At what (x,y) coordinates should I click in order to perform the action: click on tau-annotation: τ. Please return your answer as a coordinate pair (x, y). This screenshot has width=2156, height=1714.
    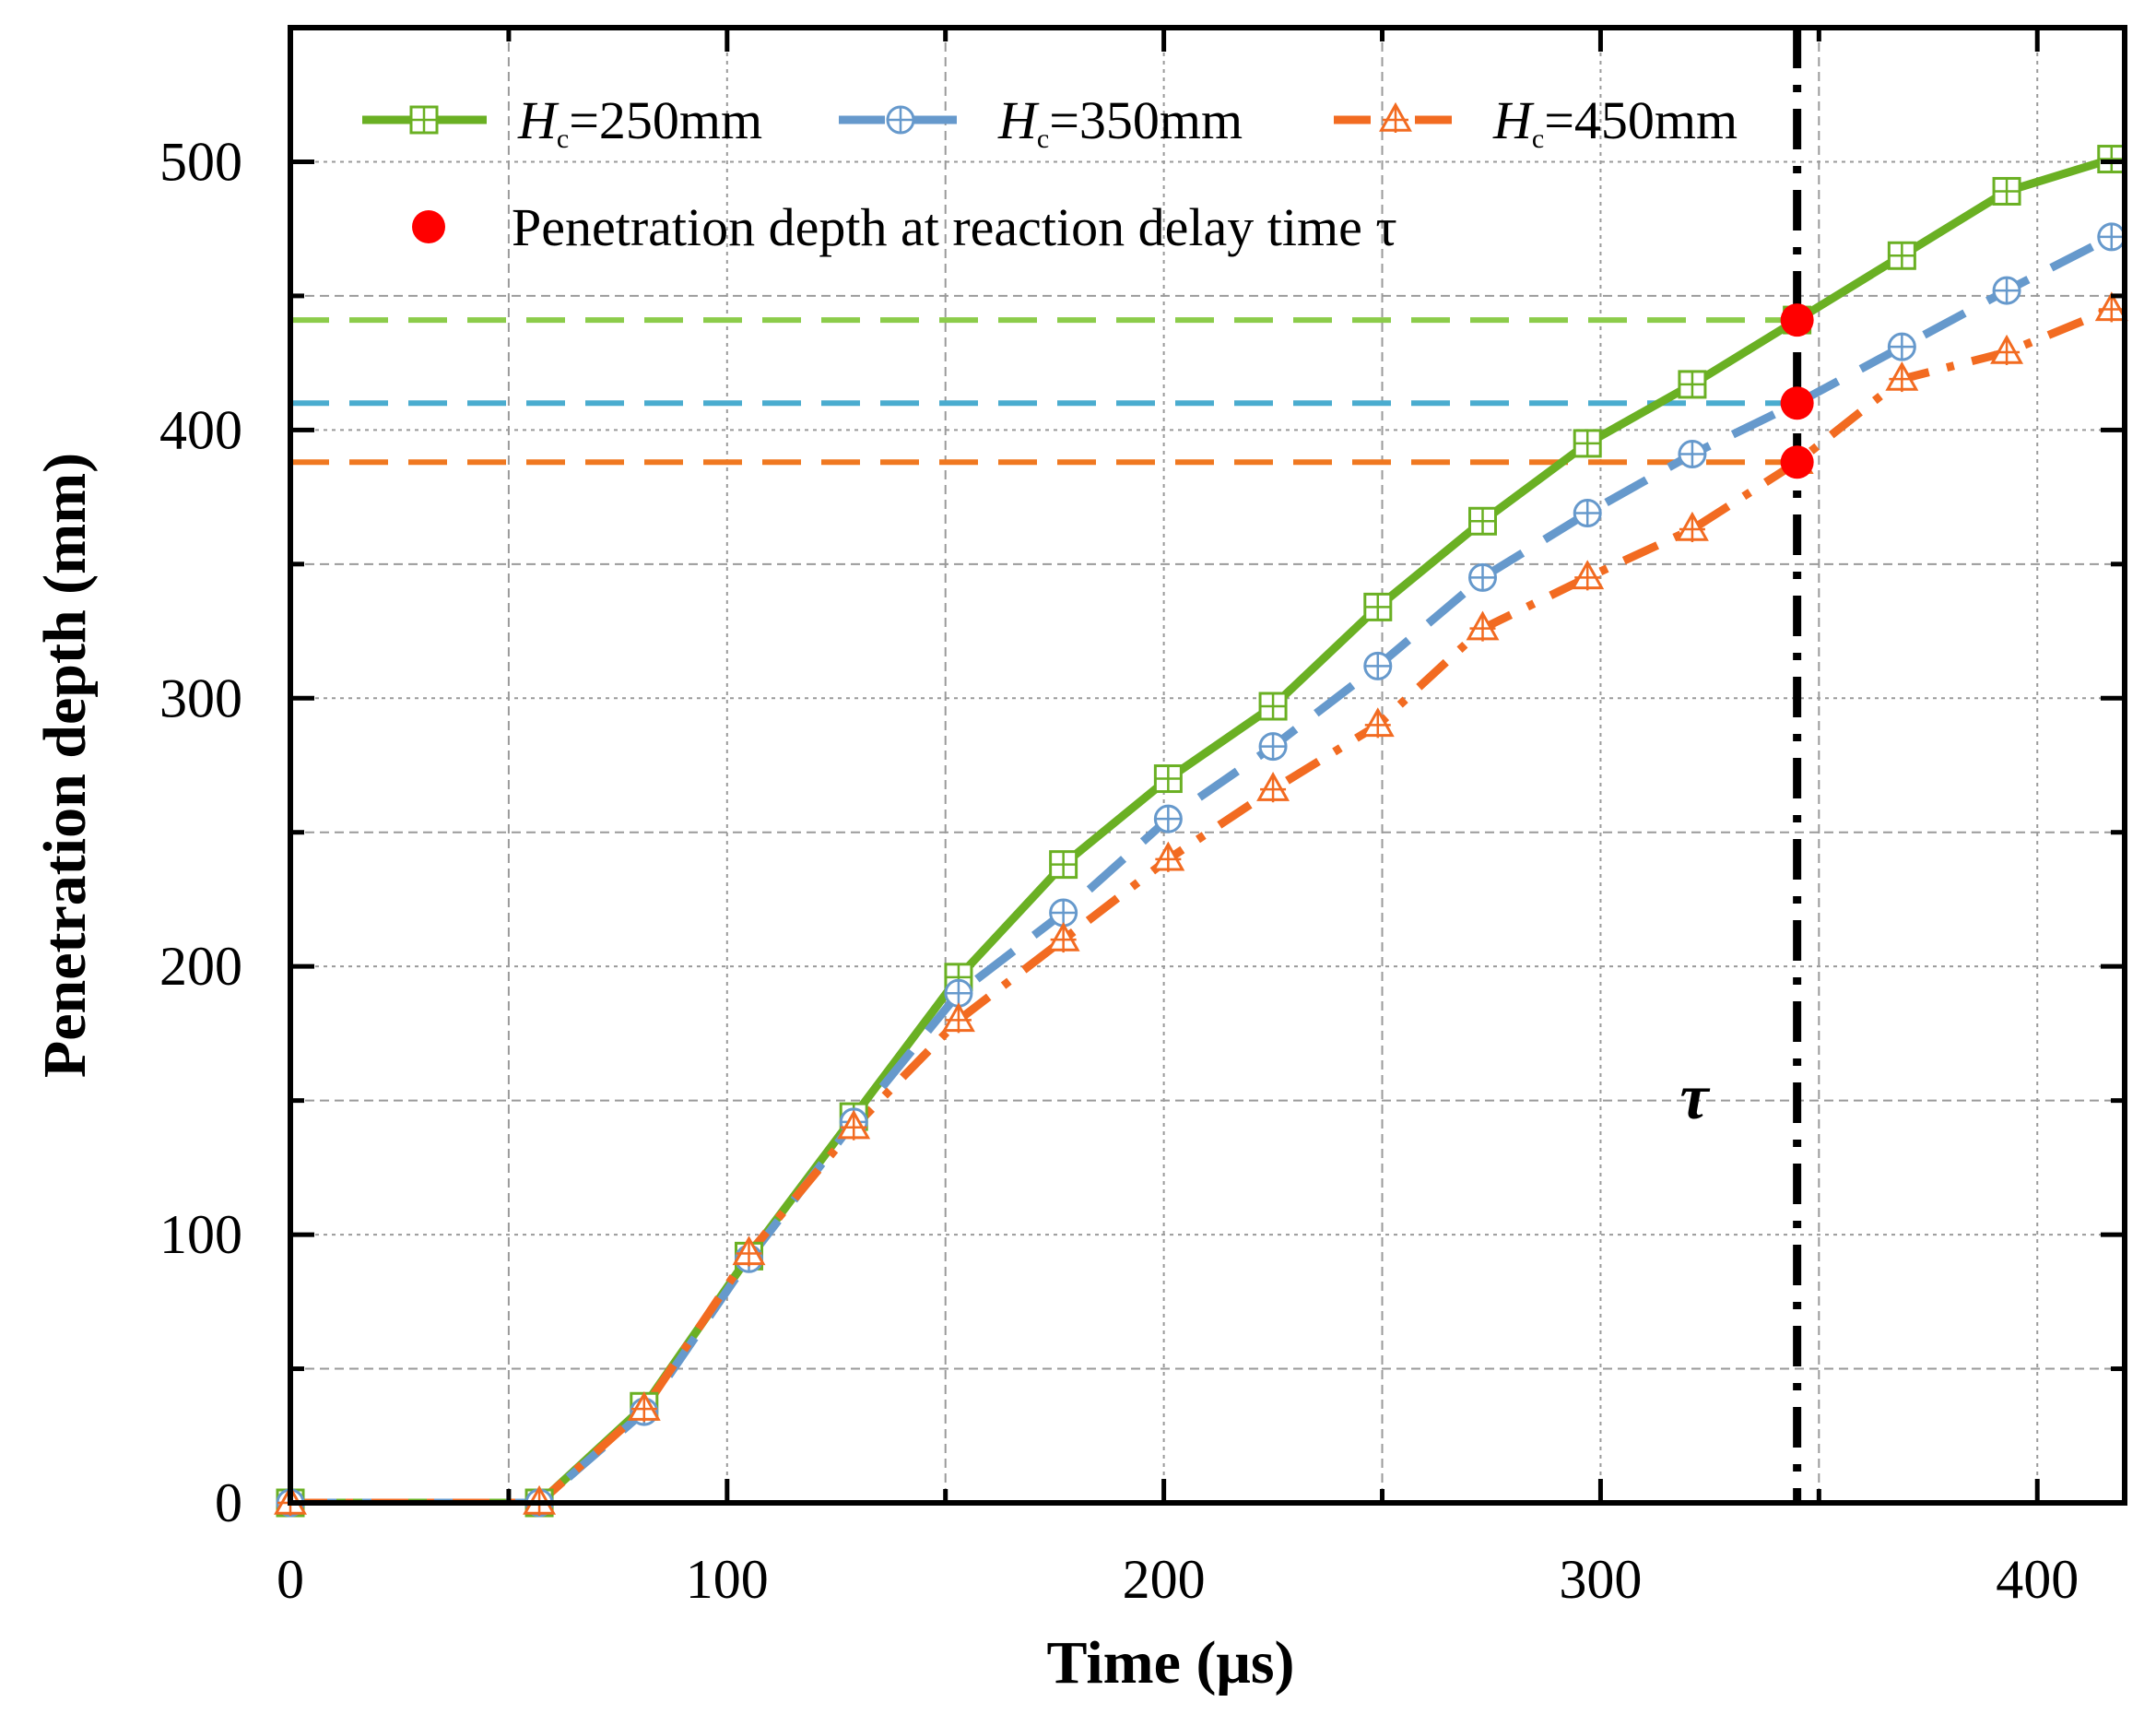
    Looking at the image, I should click on (1694, 1097).